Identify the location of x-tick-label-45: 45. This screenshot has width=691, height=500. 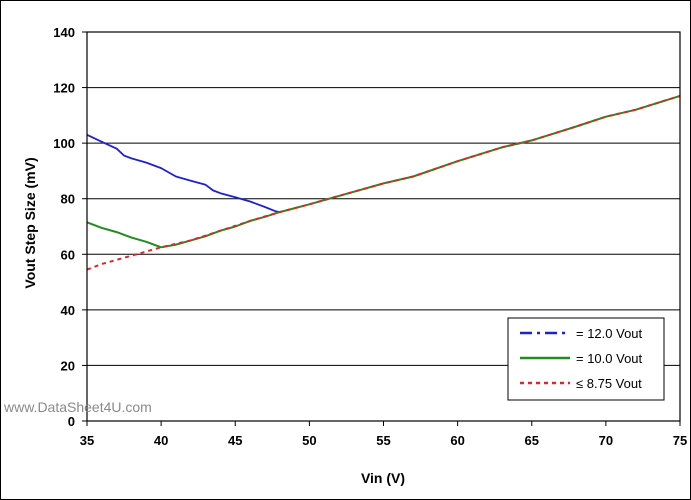
(235, 440).